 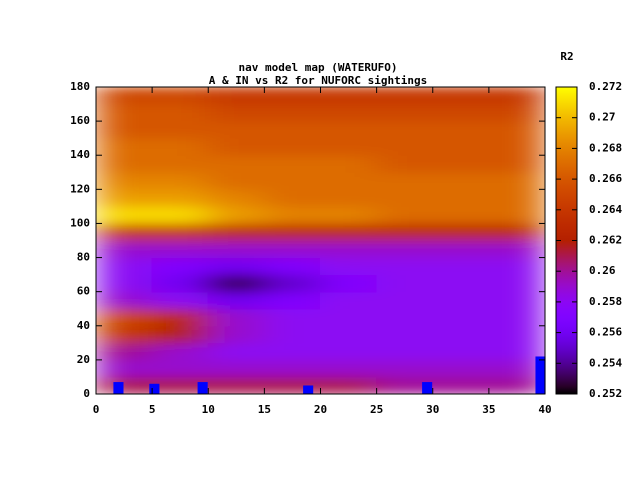 I want to click on y-tick-label: 140, so click(x=80, y=154).